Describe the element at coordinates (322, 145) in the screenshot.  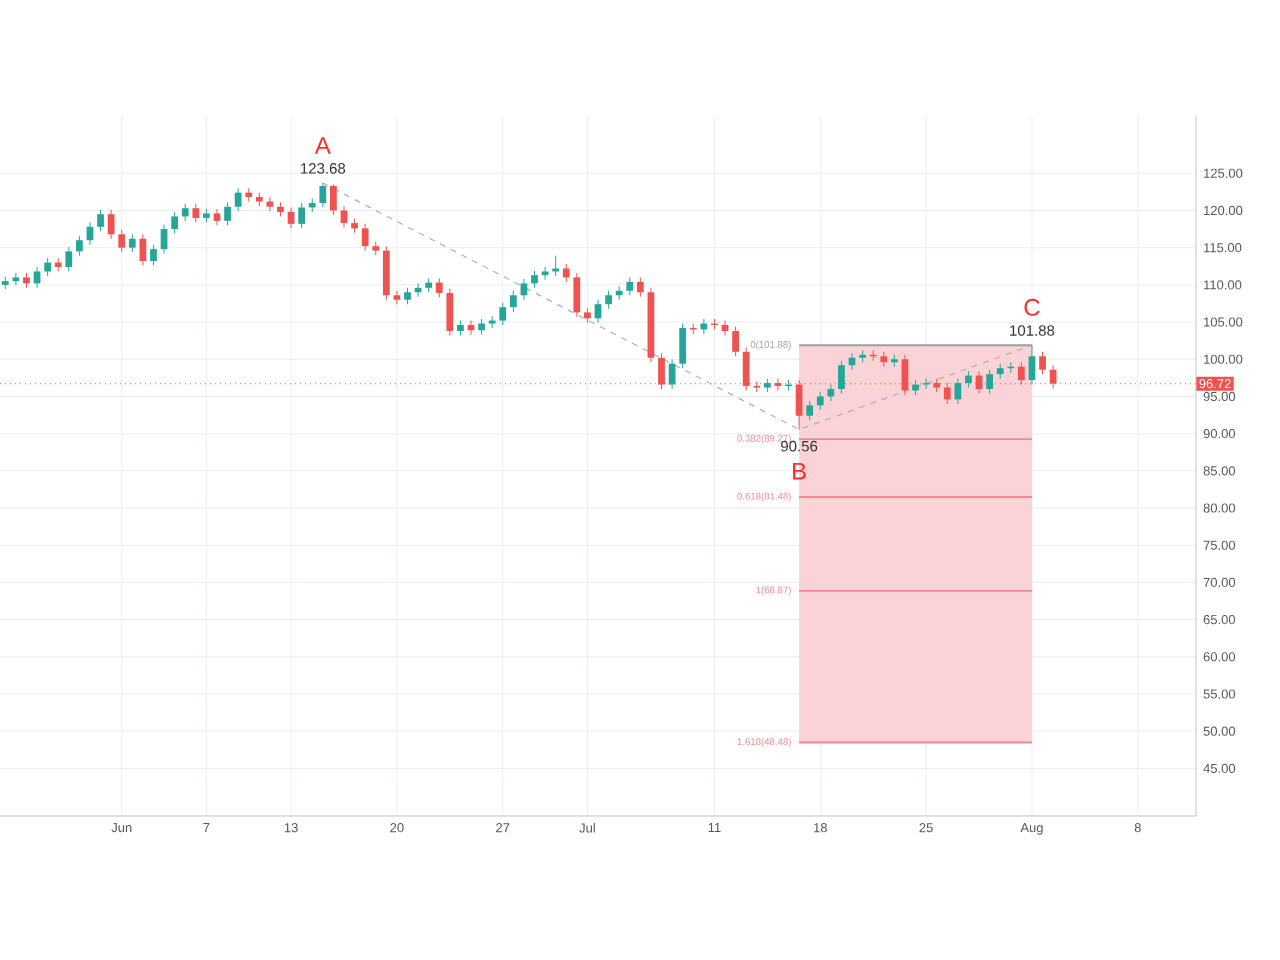
I see `annotation: A` at that location.